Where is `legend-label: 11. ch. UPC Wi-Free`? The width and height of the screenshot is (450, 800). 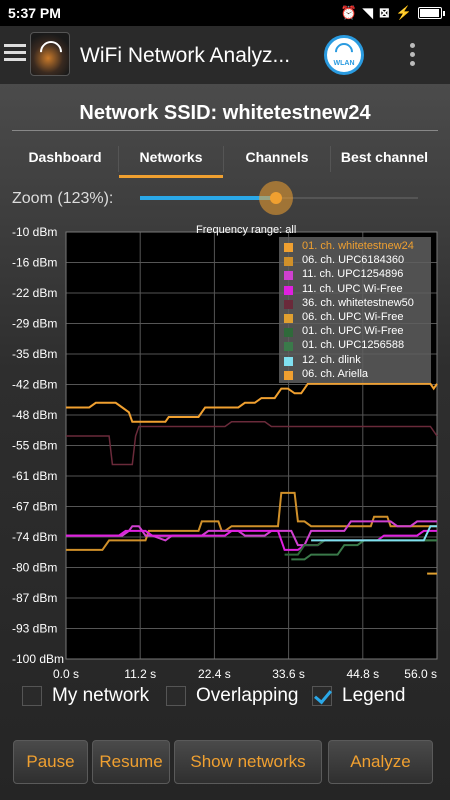 legend-label: 11. ch. UPC Wi-Free is located at coordinates (352, 288).